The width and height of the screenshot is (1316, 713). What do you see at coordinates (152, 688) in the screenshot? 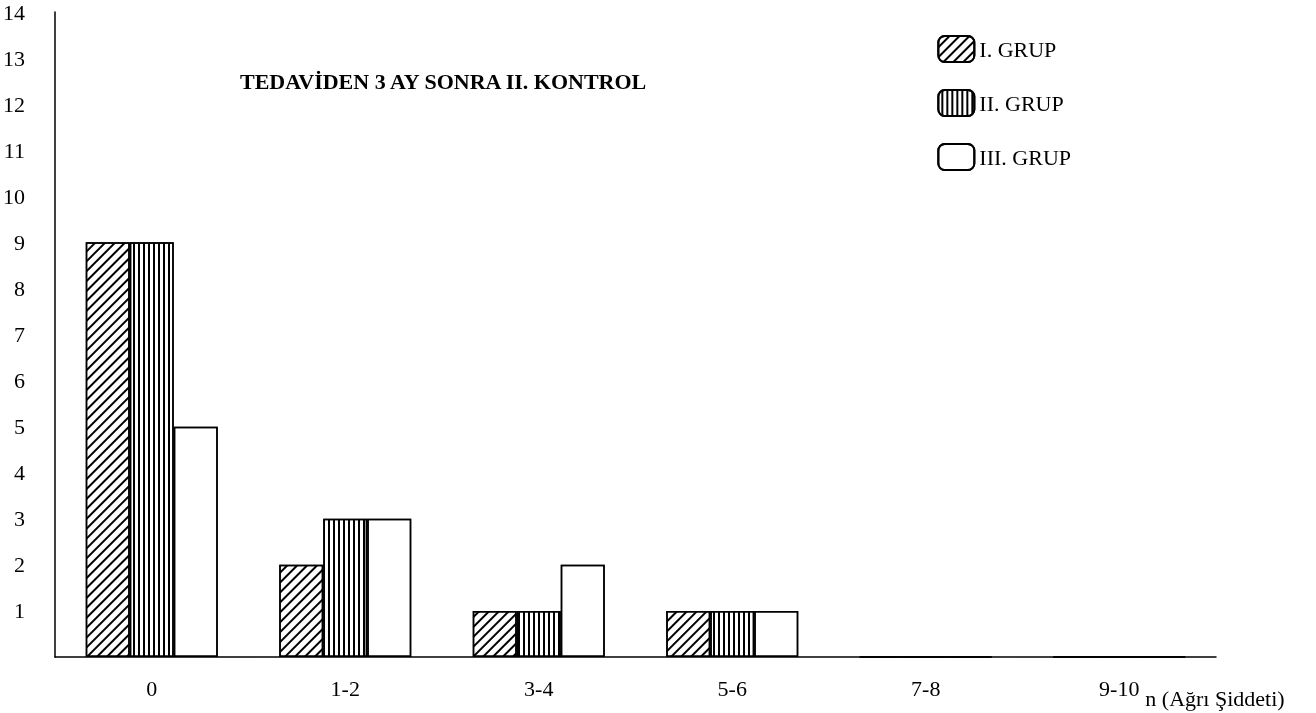
I see `x-tick-label: 0` at bounding box center [152, 688].